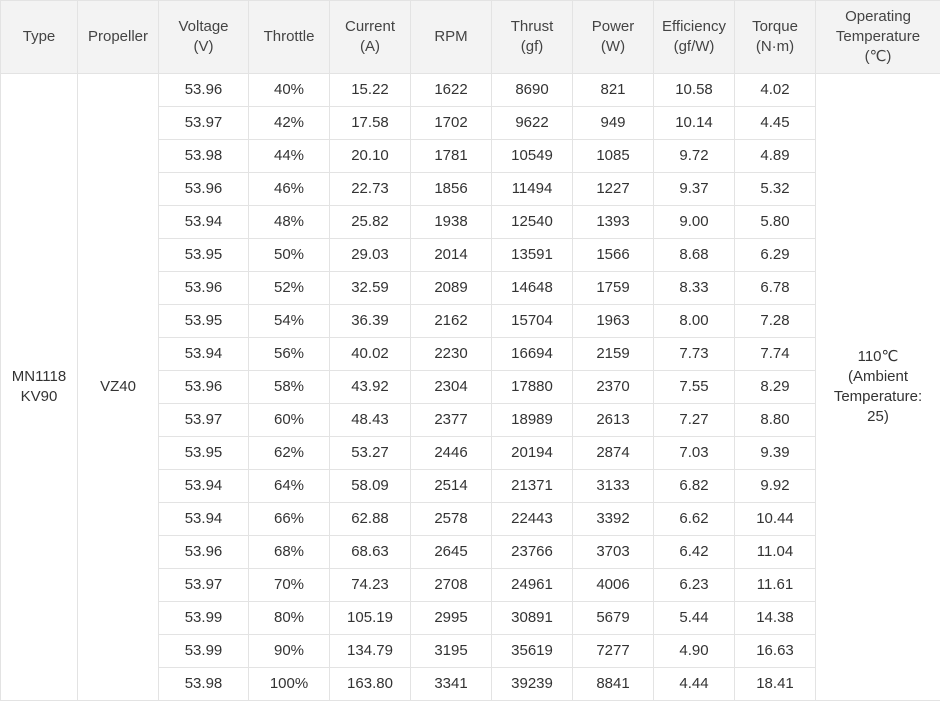  What do you see at coordinates (370, 684) in the screenshot?
I see `cell-current: 163.80` at bounding box center [370, 684].